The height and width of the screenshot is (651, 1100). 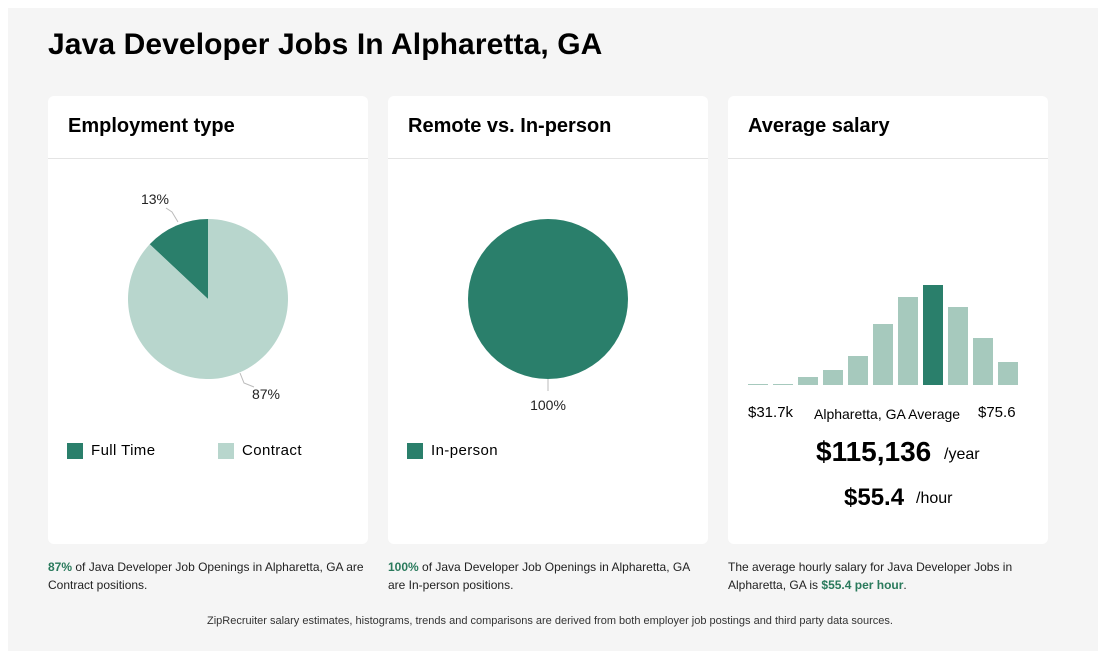 What do you see at coordinates (325, 44) in the screenshot?
I see `page-title: Java Developer Jobs In Alpharetta, GA` at bounding box center [325, 44].